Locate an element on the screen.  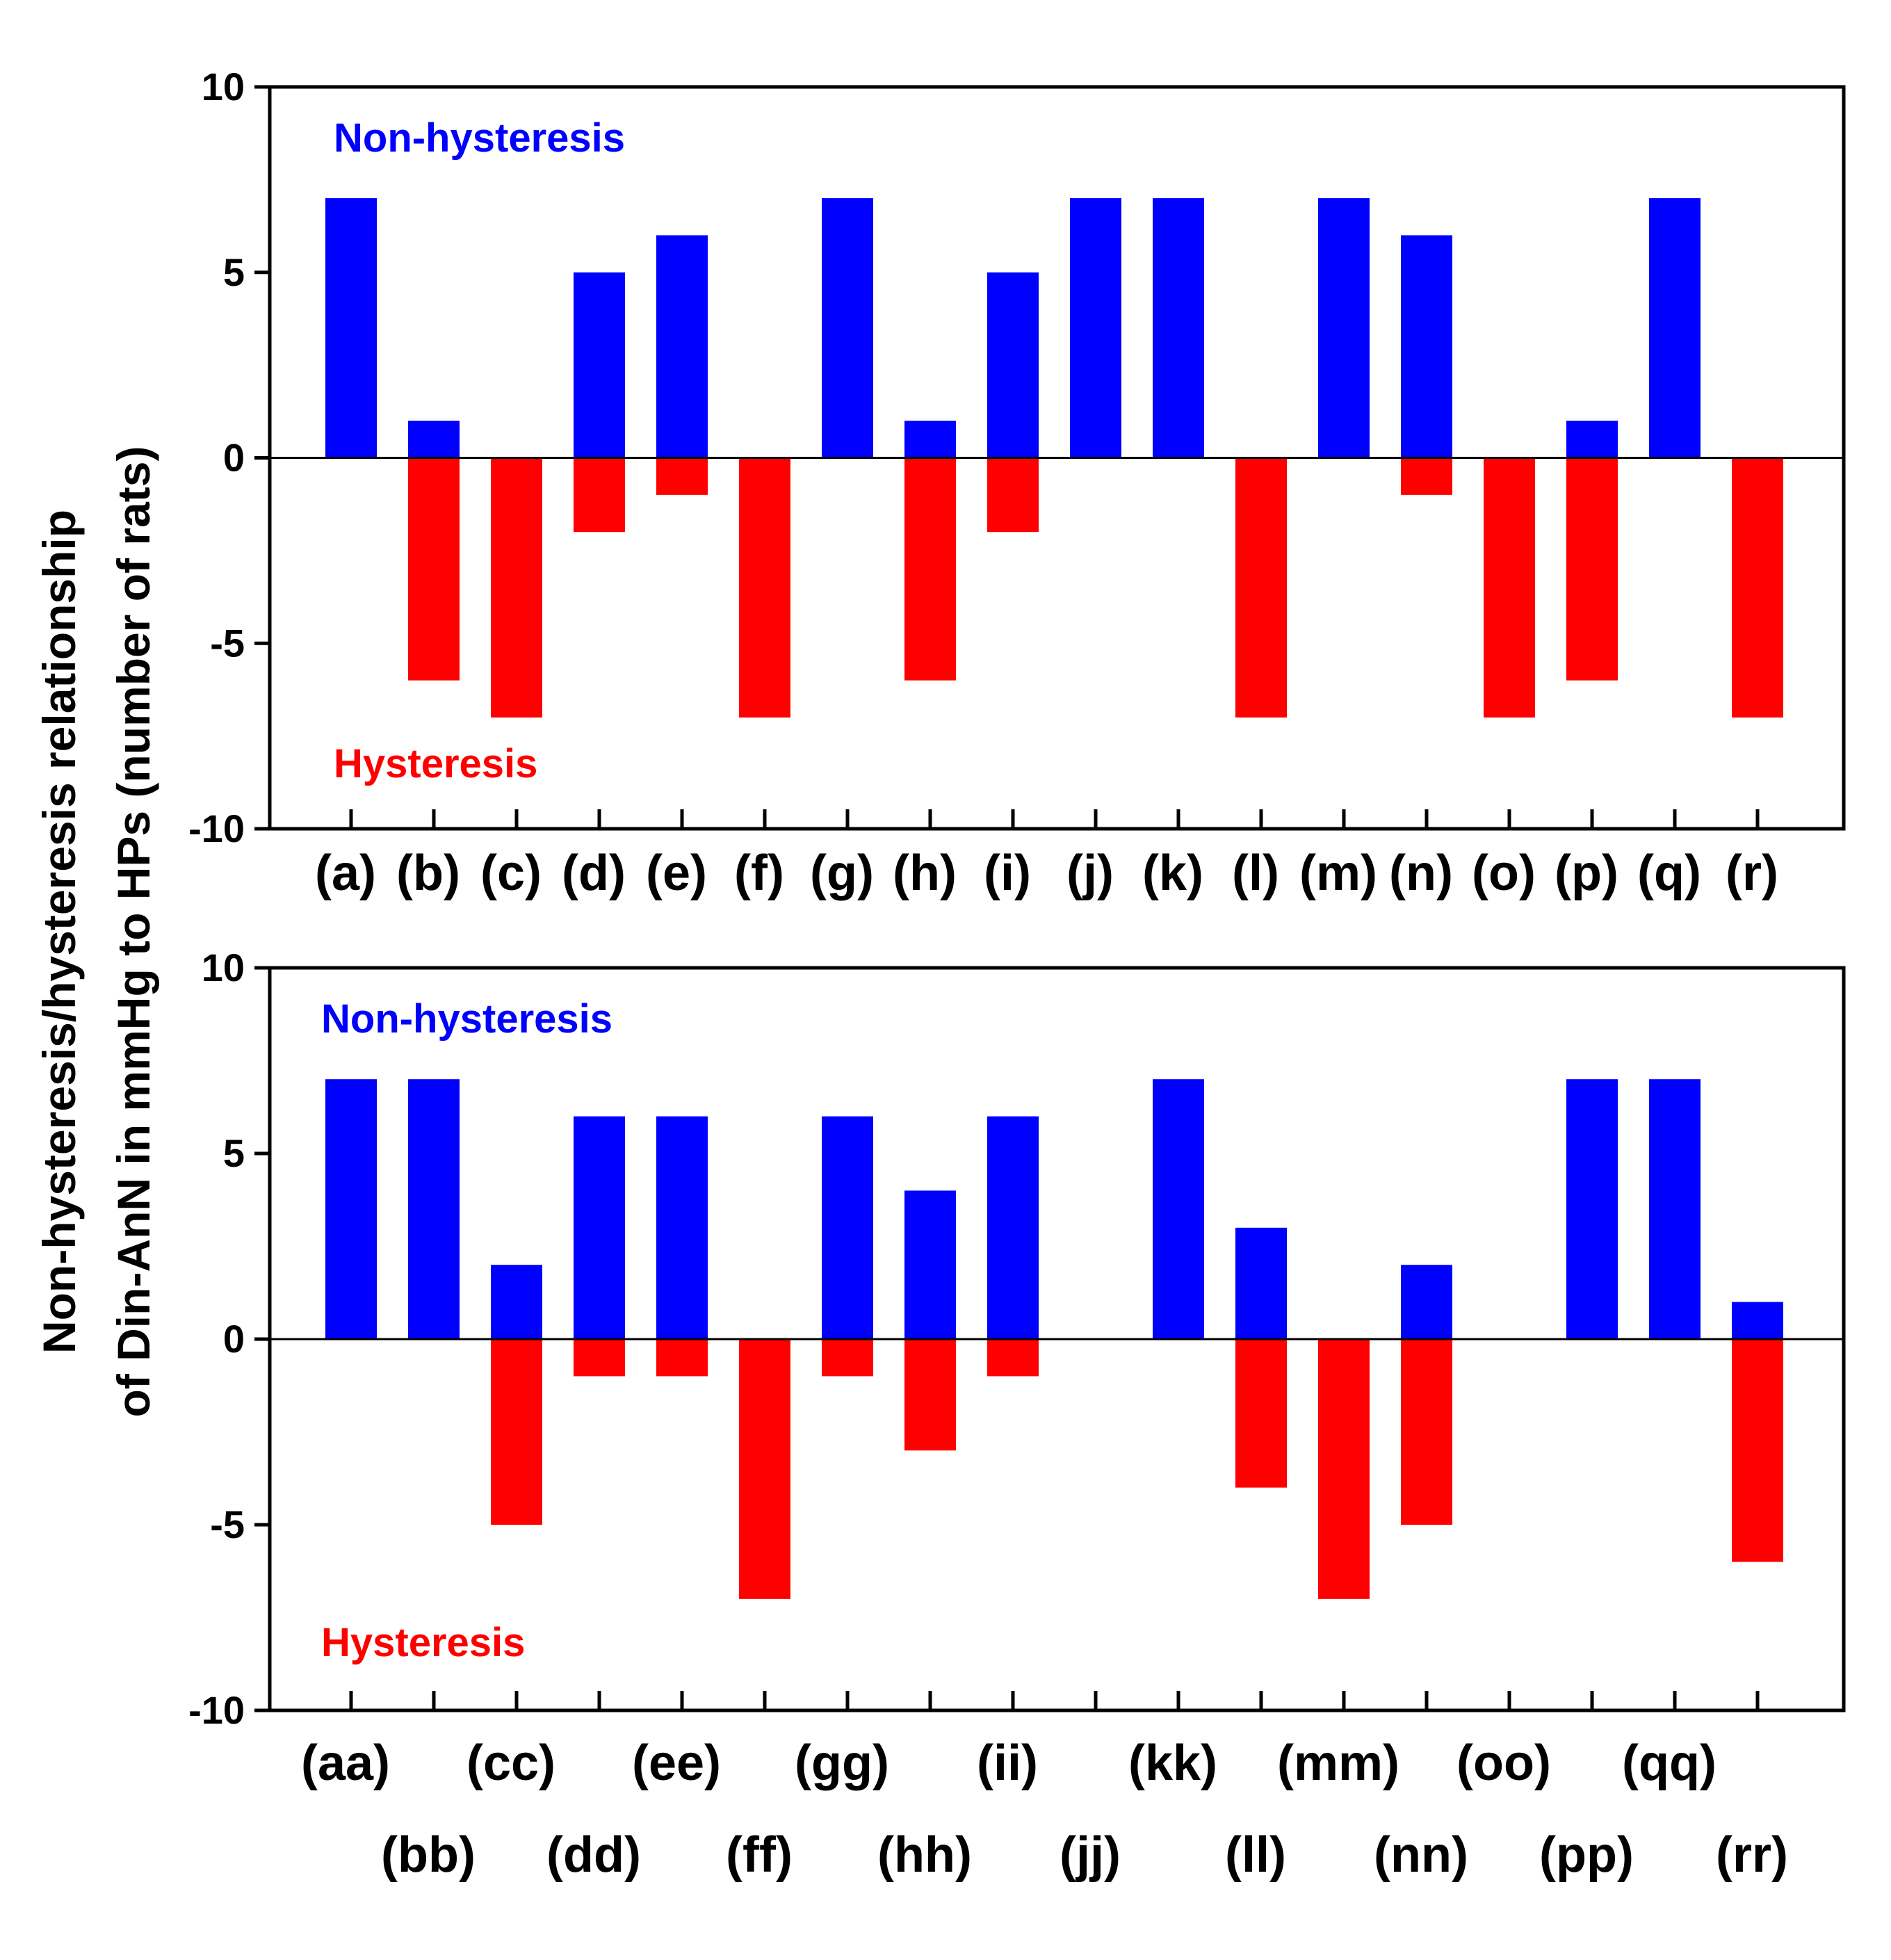
category-label: (a) is located at coordinates (345, 873).